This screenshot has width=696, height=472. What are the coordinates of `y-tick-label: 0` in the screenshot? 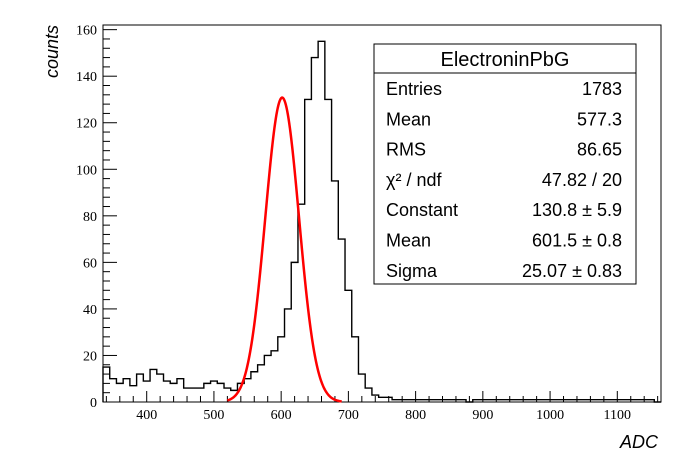 It's located at (93, 403).